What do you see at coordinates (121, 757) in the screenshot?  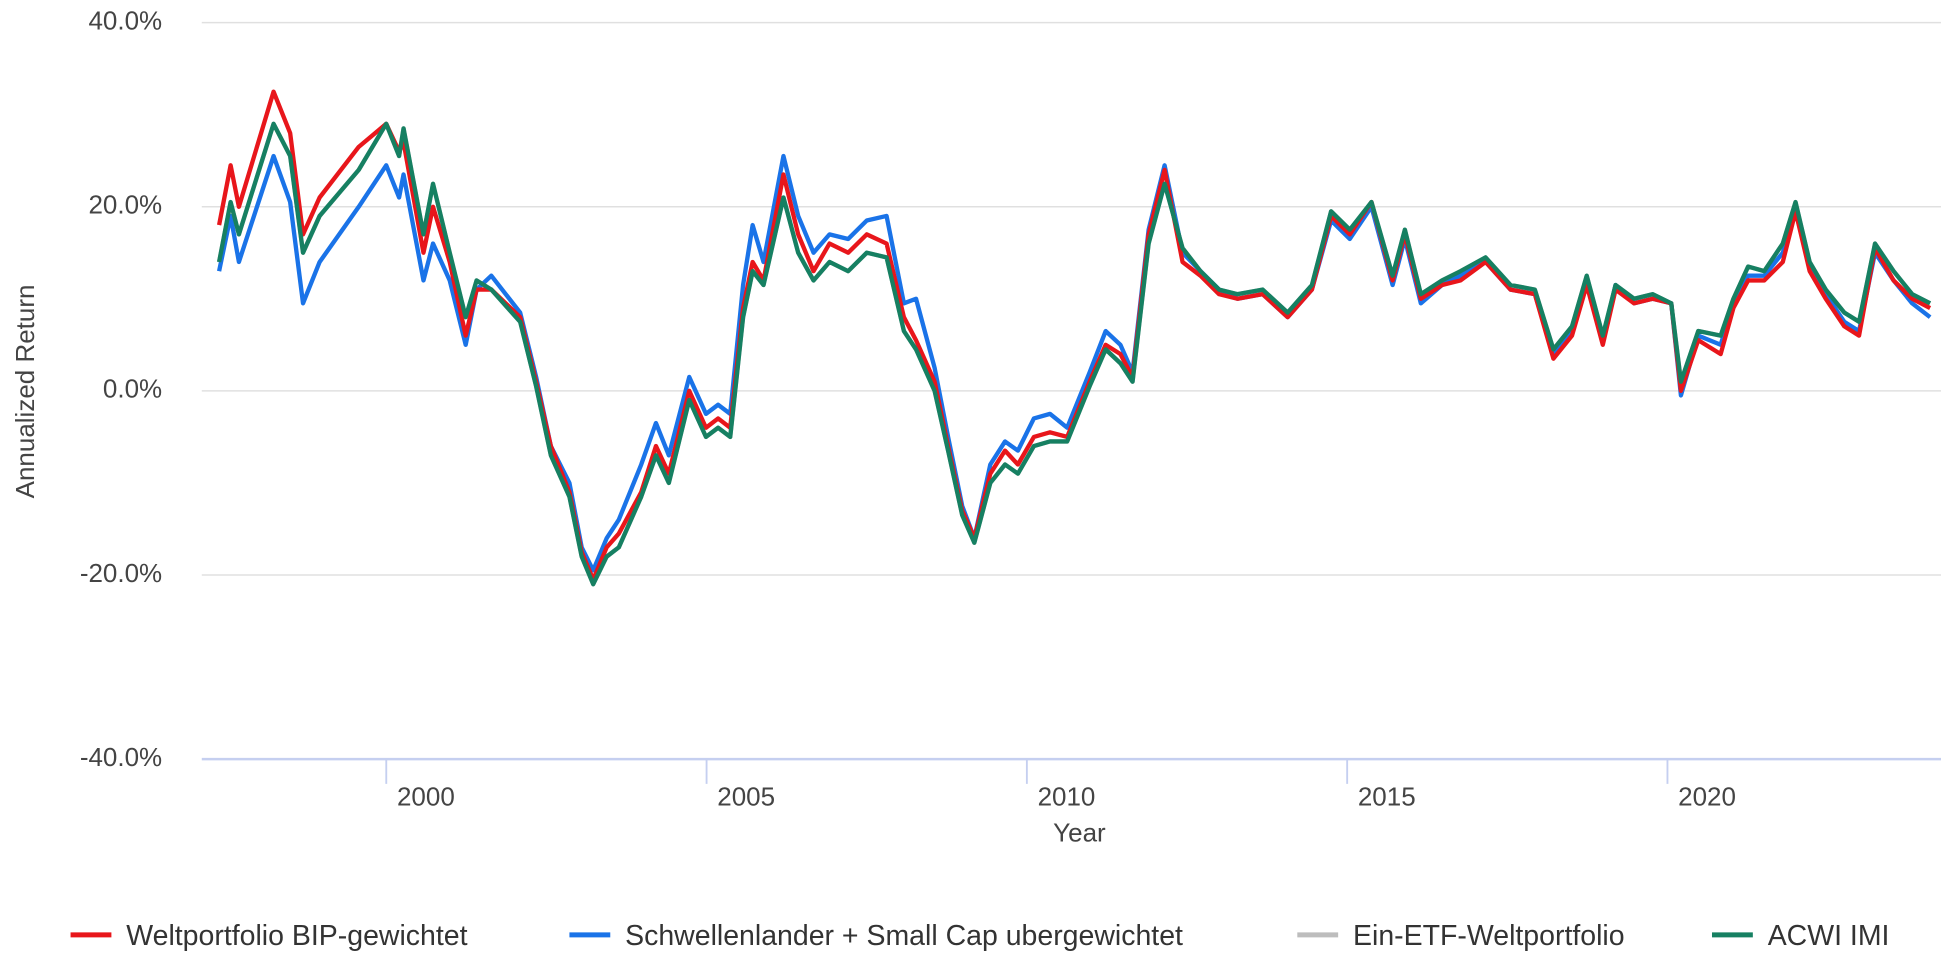 I see `y-tick-label: -40.0%` at bounding box center [121, 757].